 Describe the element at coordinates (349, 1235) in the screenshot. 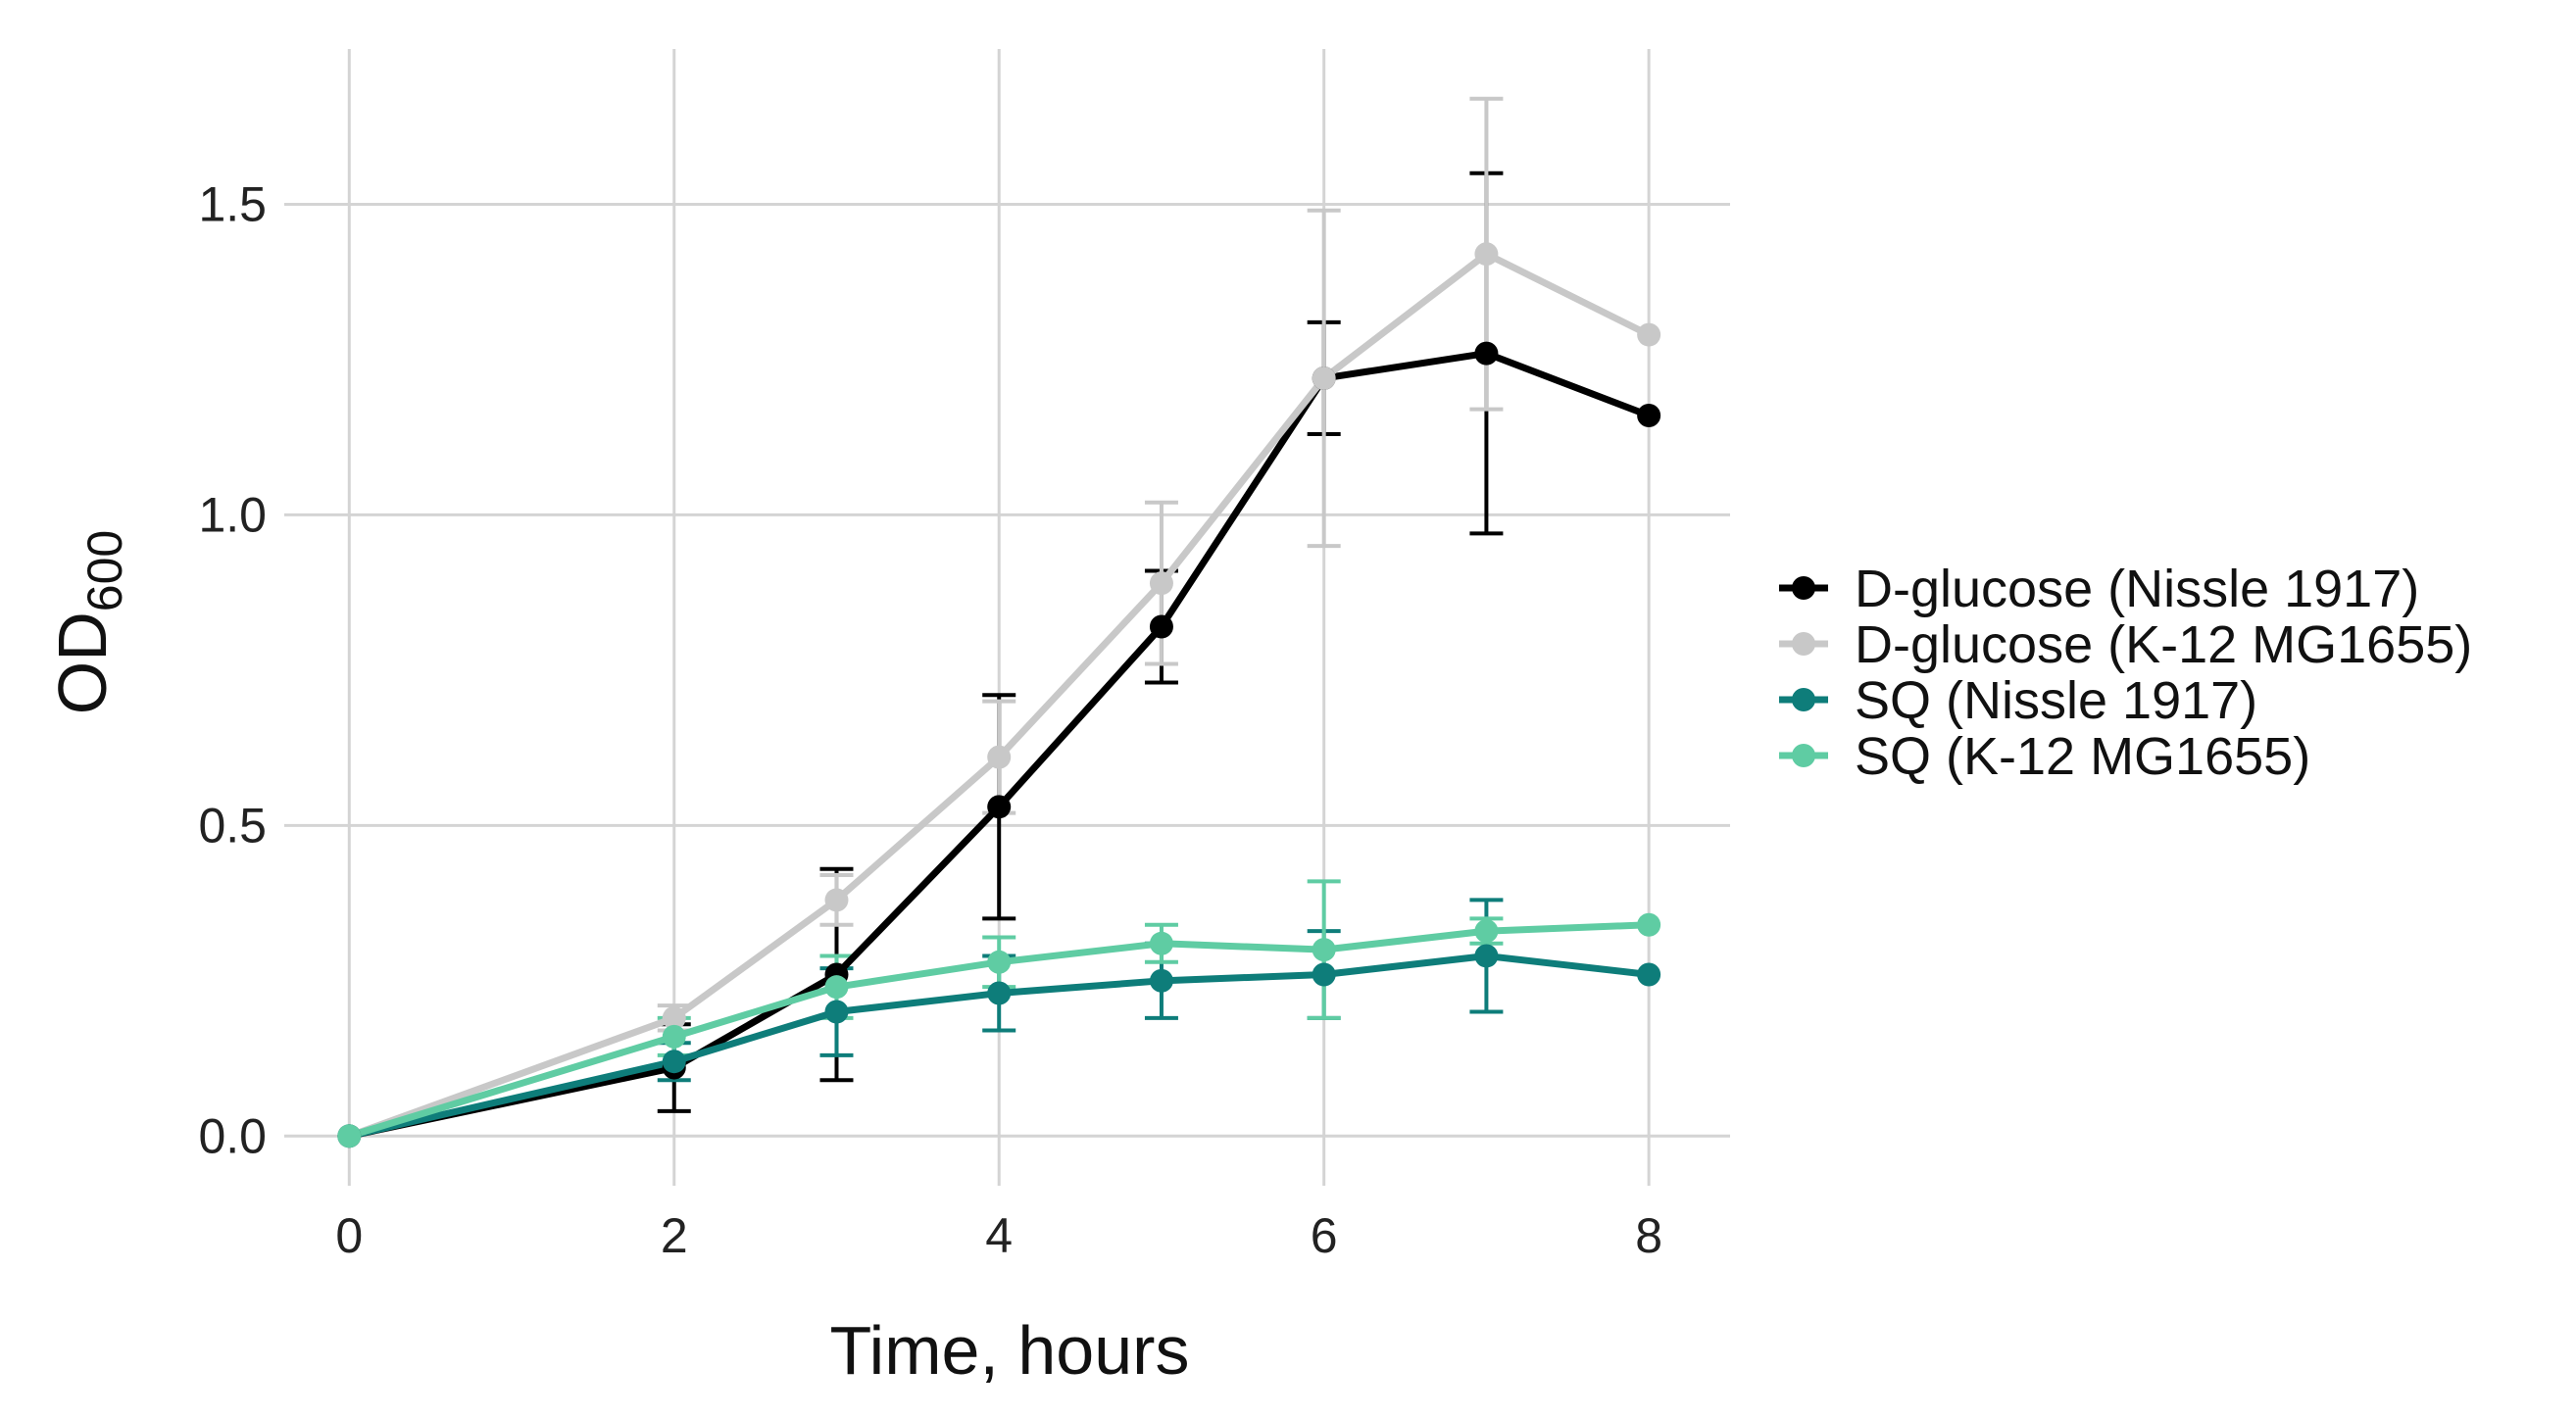

I see `x-tick-label: 0` at that location.